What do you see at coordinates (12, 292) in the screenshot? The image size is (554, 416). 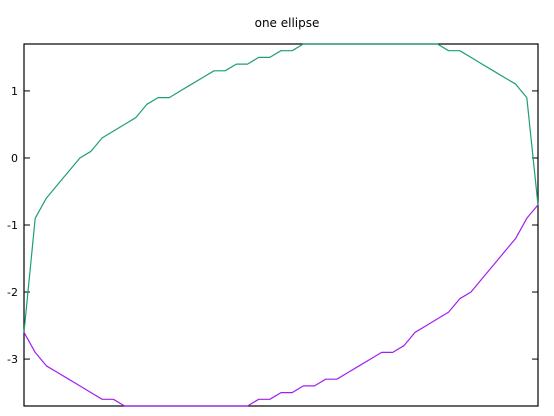 I see `y-tick-label: -2` at bounding box center [12, 292].